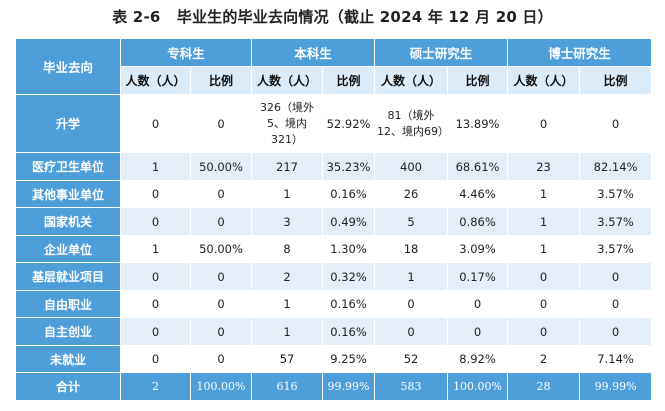  What do you see at coordinates (313, 52) in the screenshot?
I see `group-header-benke: 本科生` at bounding box center [313, 52].